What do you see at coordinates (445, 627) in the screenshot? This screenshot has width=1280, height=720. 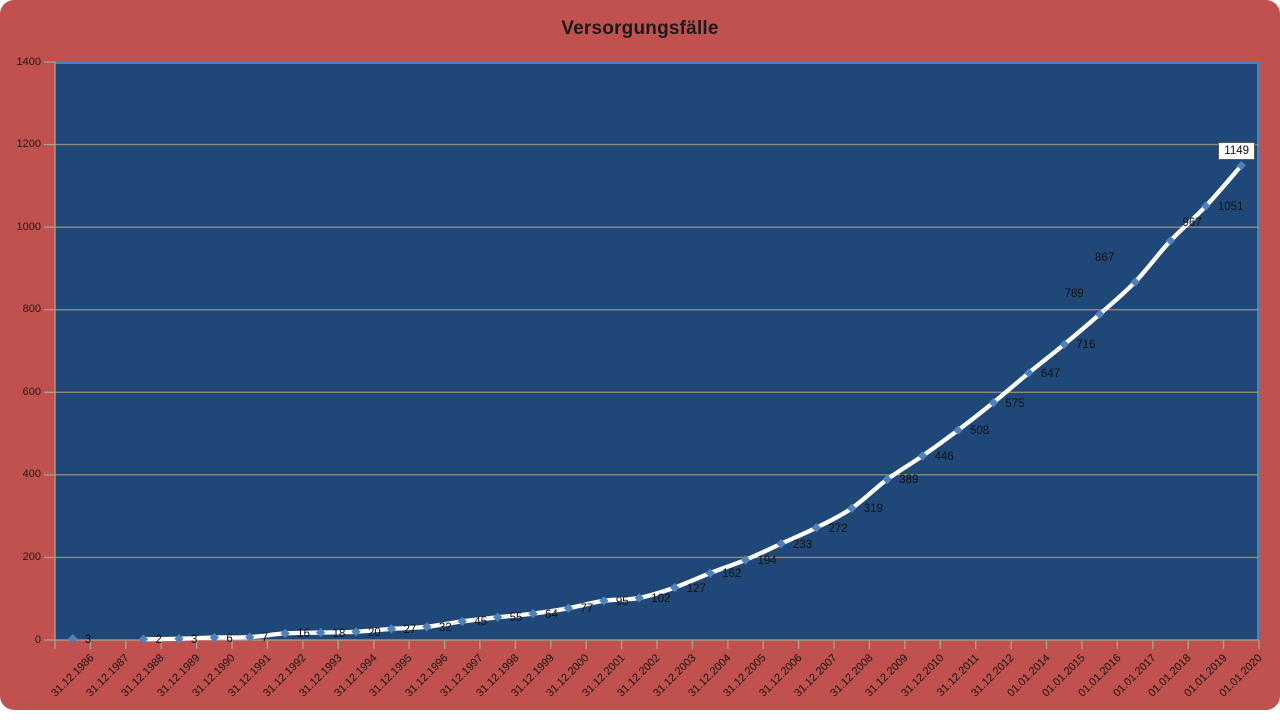 I see `data-label: 32` at bounding box center [445, 627].